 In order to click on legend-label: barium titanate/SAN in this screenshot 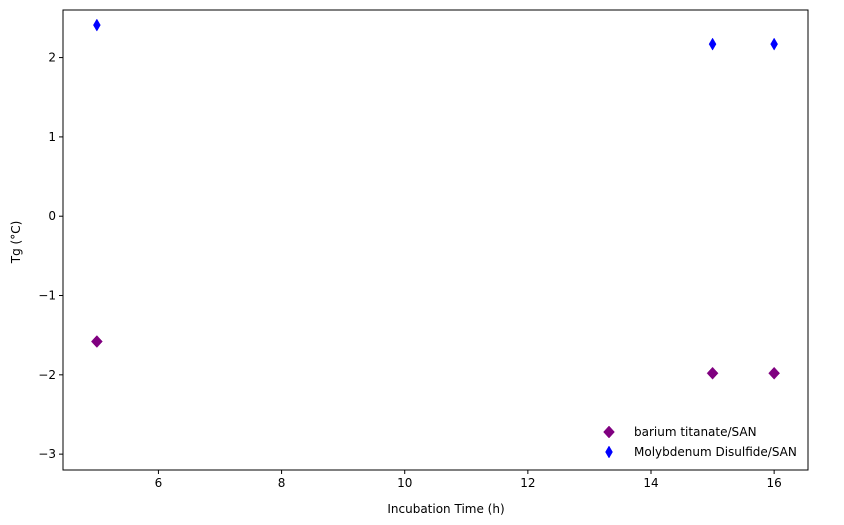, I will do `click(695, 432)`.